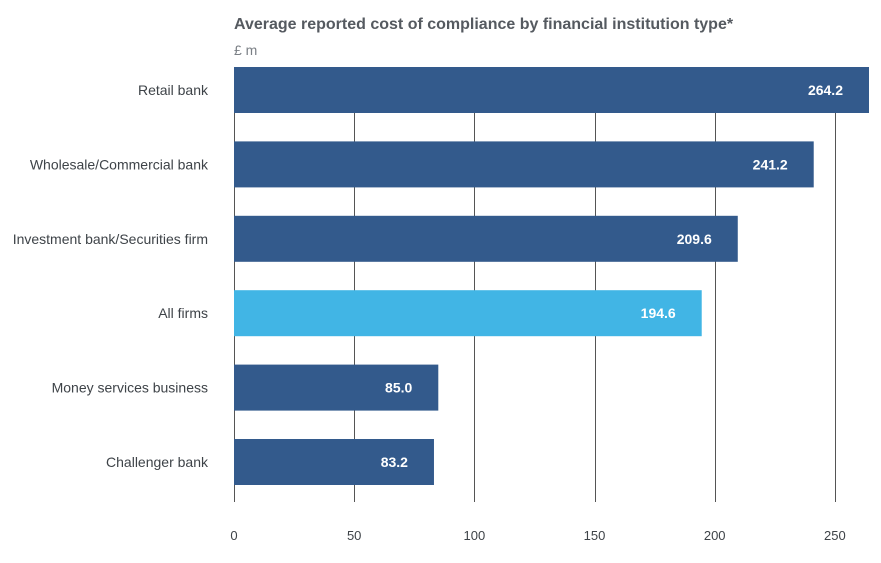 This screenshot has height=563, width=881. What do you see at coordinates (770, 164) in the screenshot?
I see `bar-value-label: 241.2` at bounding box center [770, 164].